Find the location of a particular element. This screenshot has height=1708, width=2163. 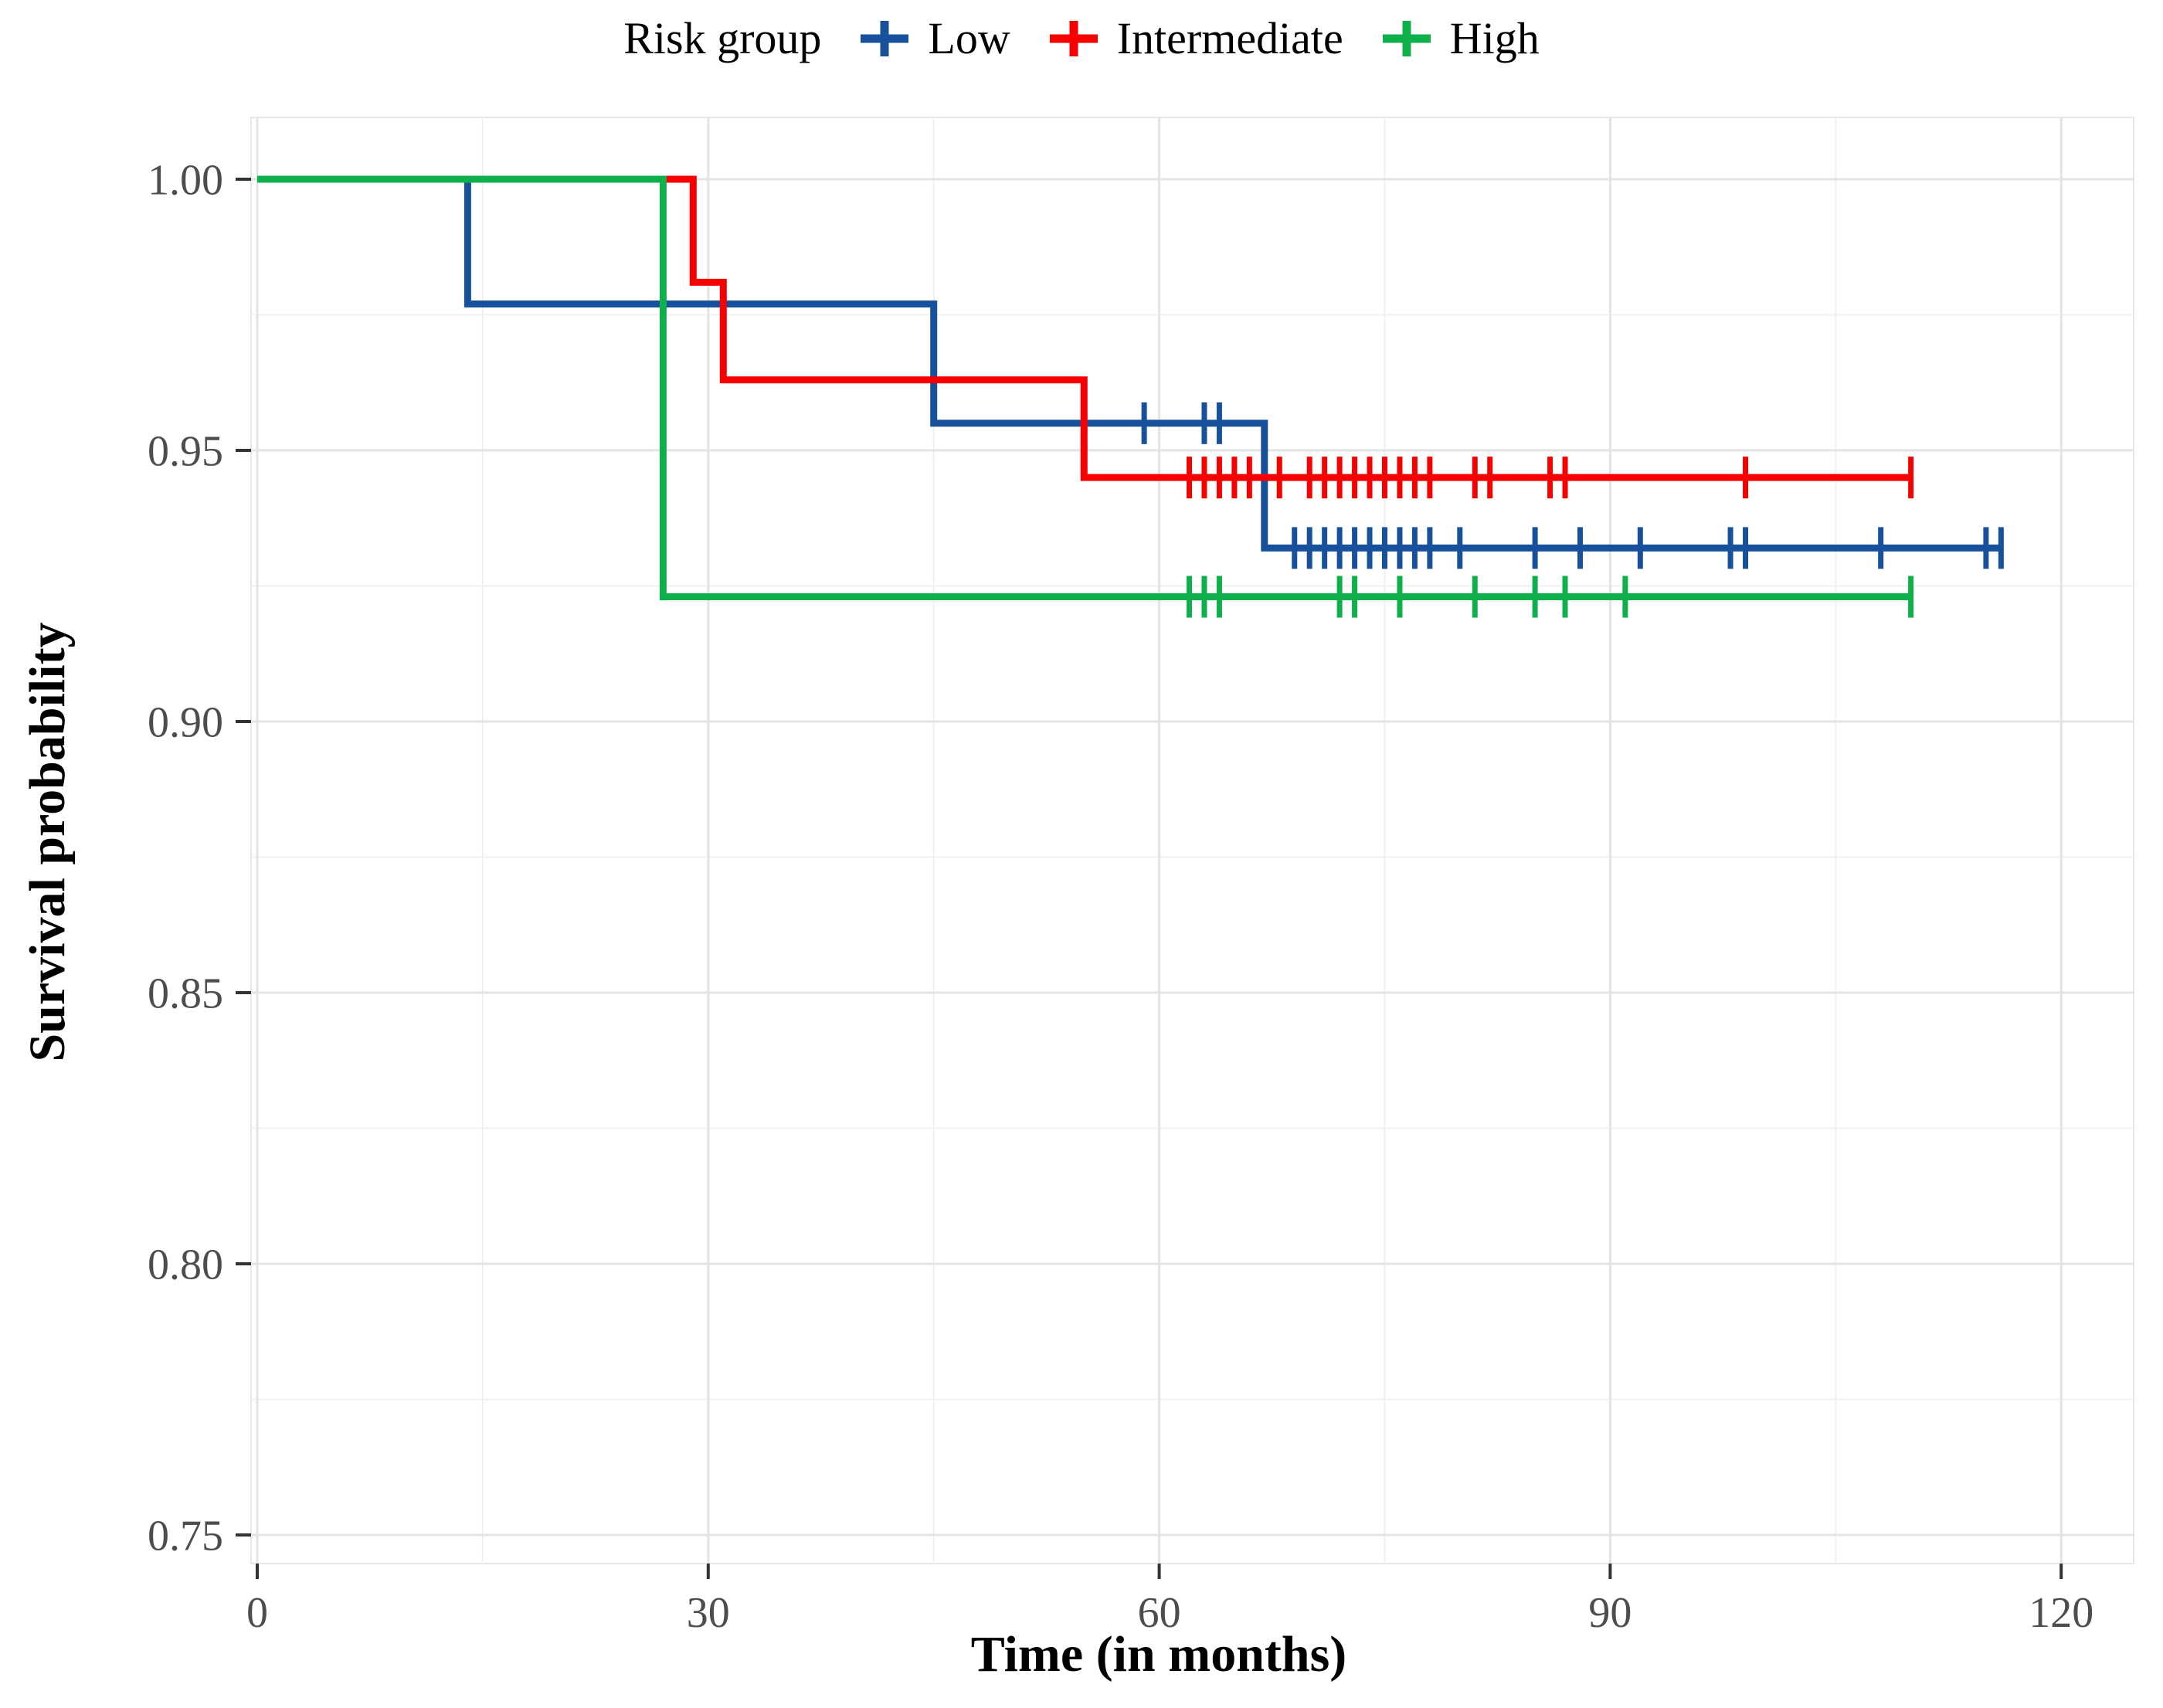

x-axis-ticks is located at coordinates (1159, 1572).